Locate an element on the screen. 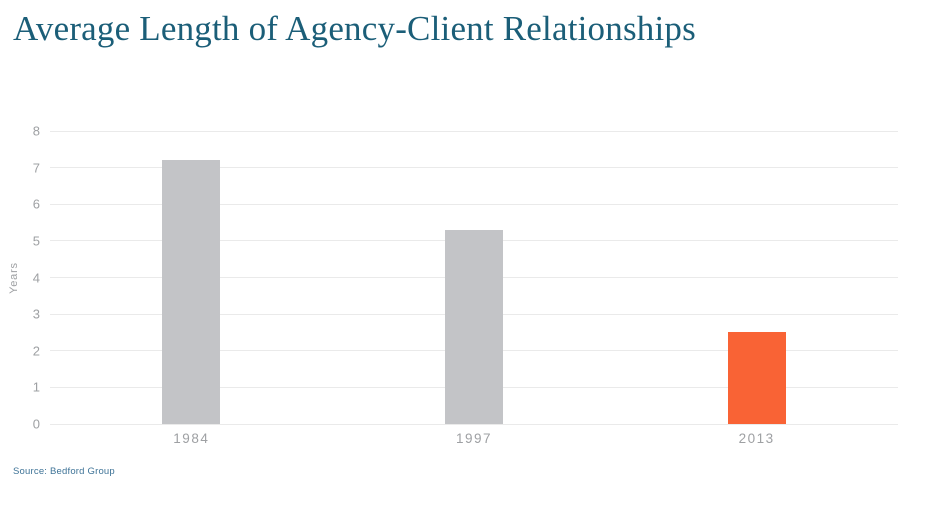  y-tick-7: 7 is located at coordinates (36, 168).